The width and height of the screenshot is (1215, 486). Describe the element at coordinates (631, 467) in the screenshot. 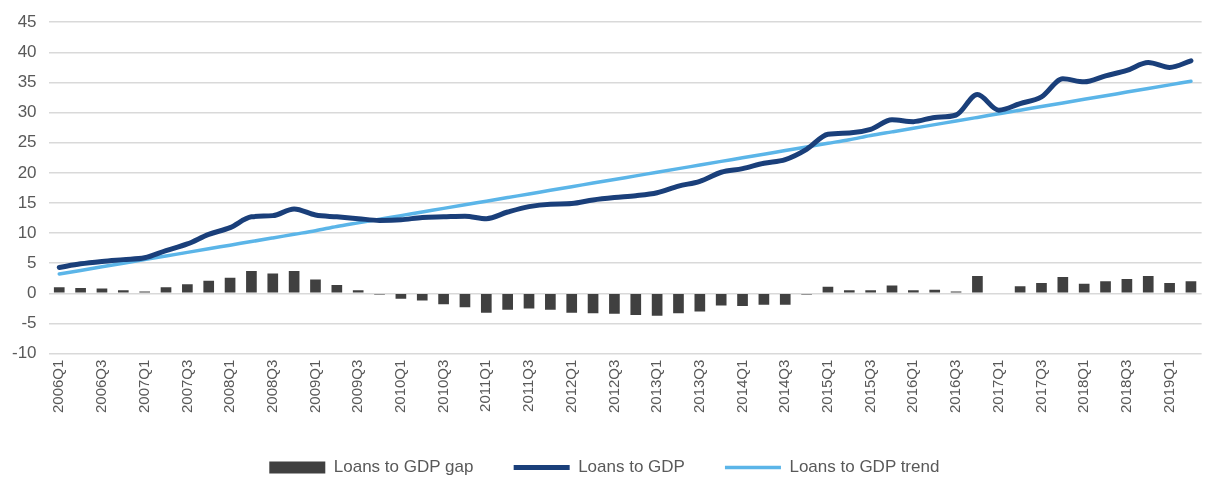

I see `legend-label: Loans to GDP` at that location.